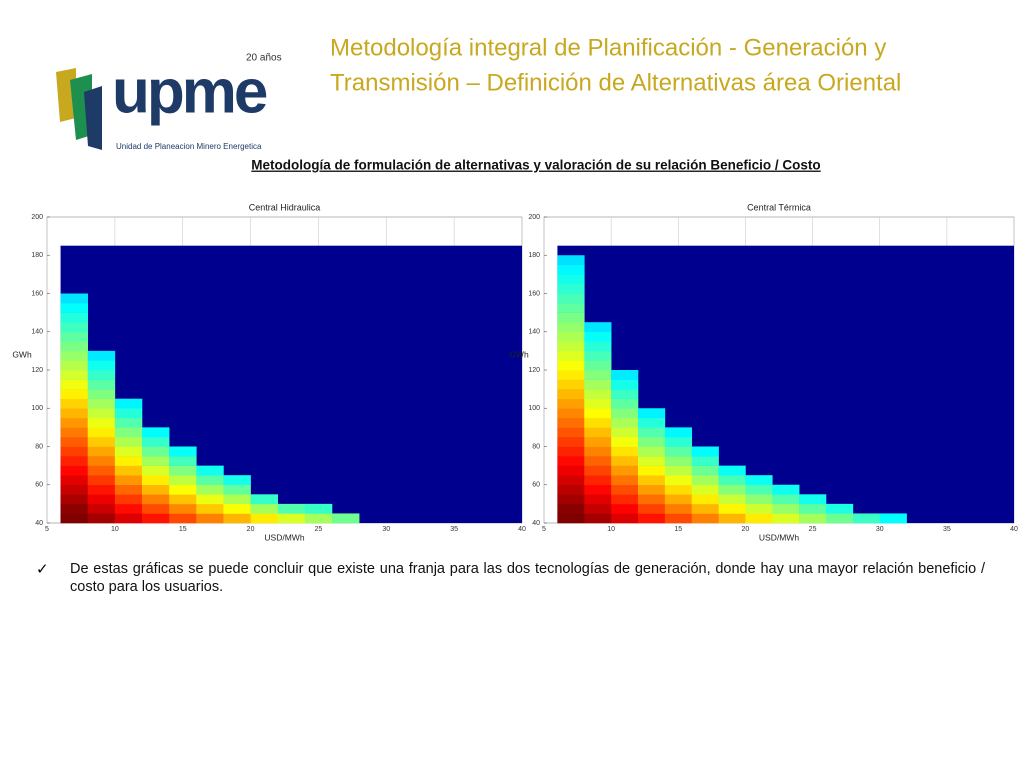 The width and height of the screenshot is (1024, 768). What do you see at coordinates (39, 485) in the screenshot?
I see `y-tick-label: 60` at bounding box center [39, 485].